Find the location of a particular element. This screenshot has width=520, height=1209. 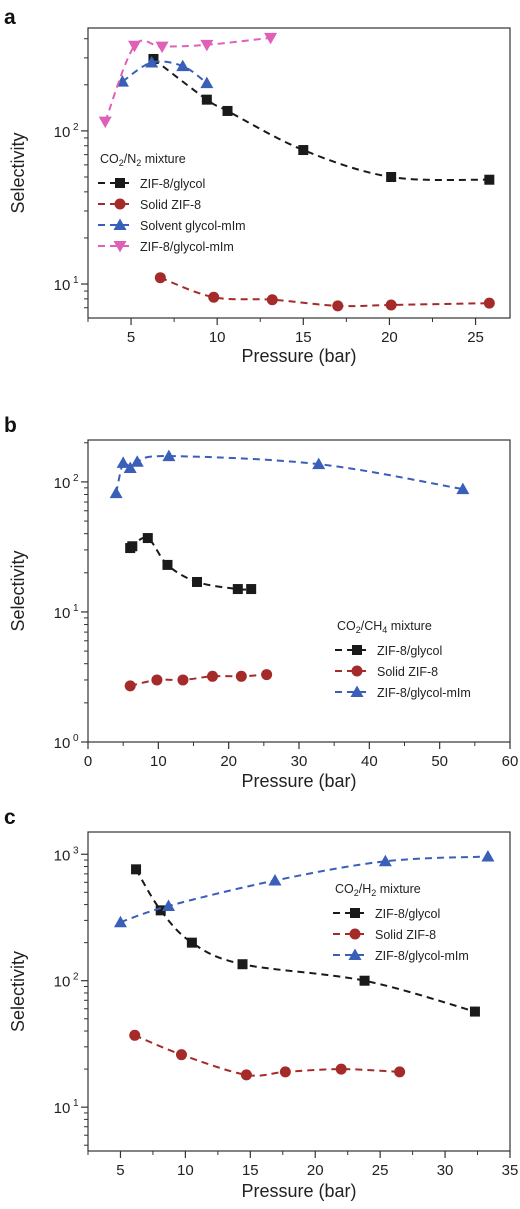

legend-entry-b-3: ZIF-8/glycol-mIm is located at coordinates (403, 692).